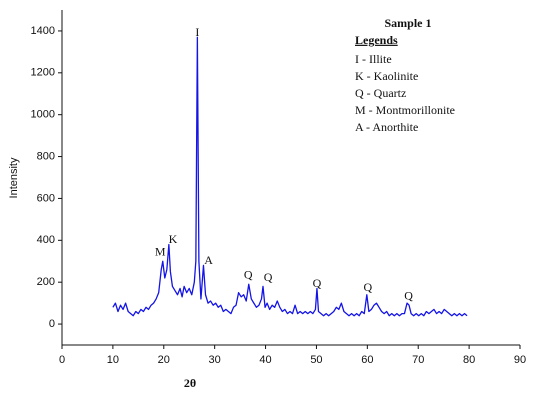  What do you see at coordinates (407, 23) in the screenshot?
I see `legend-title: Sample 1` at bounding box center [407, 23].